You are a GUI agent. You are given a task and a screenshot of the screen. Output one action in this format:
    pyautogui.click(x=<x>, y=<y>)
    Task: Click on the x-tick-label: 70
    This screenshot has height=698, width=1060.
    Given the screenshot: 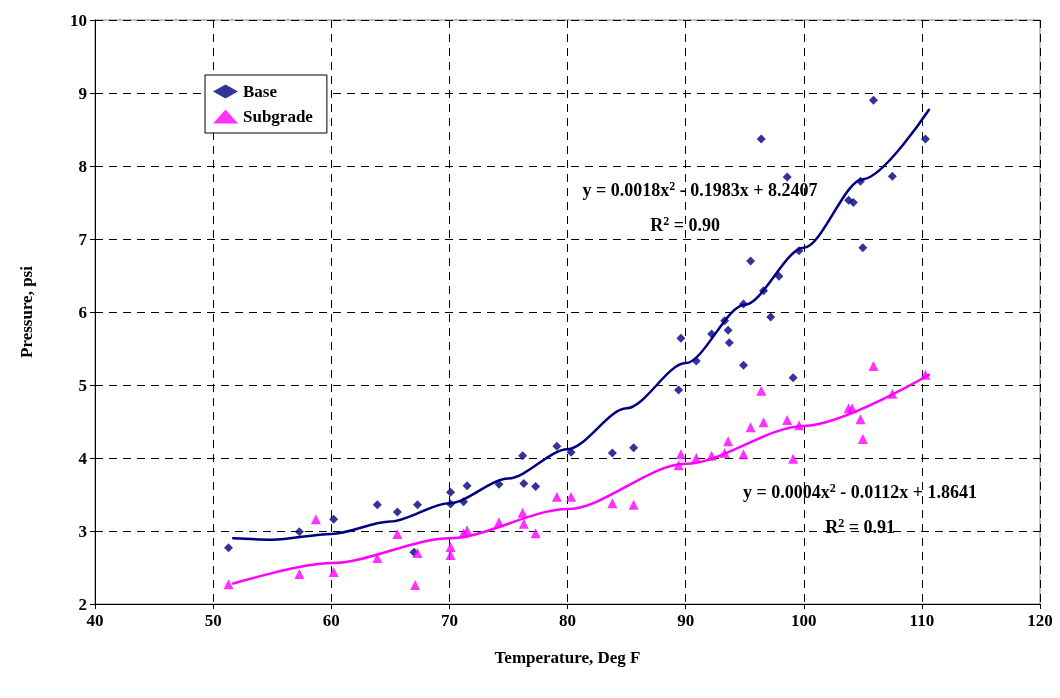 What is the action you would take?
    pyautogui.click(x=449, y=620)
    